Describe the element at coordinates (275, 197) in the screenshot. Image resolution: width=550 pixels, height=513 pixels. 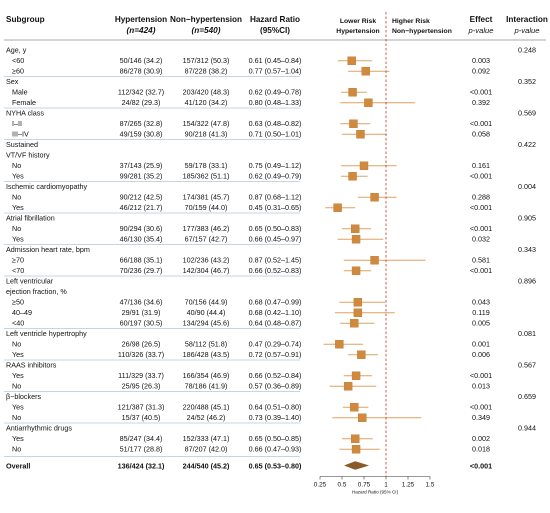
I see `hazard-ratio-text: 0.87 (0.68–1.12)` at that location.